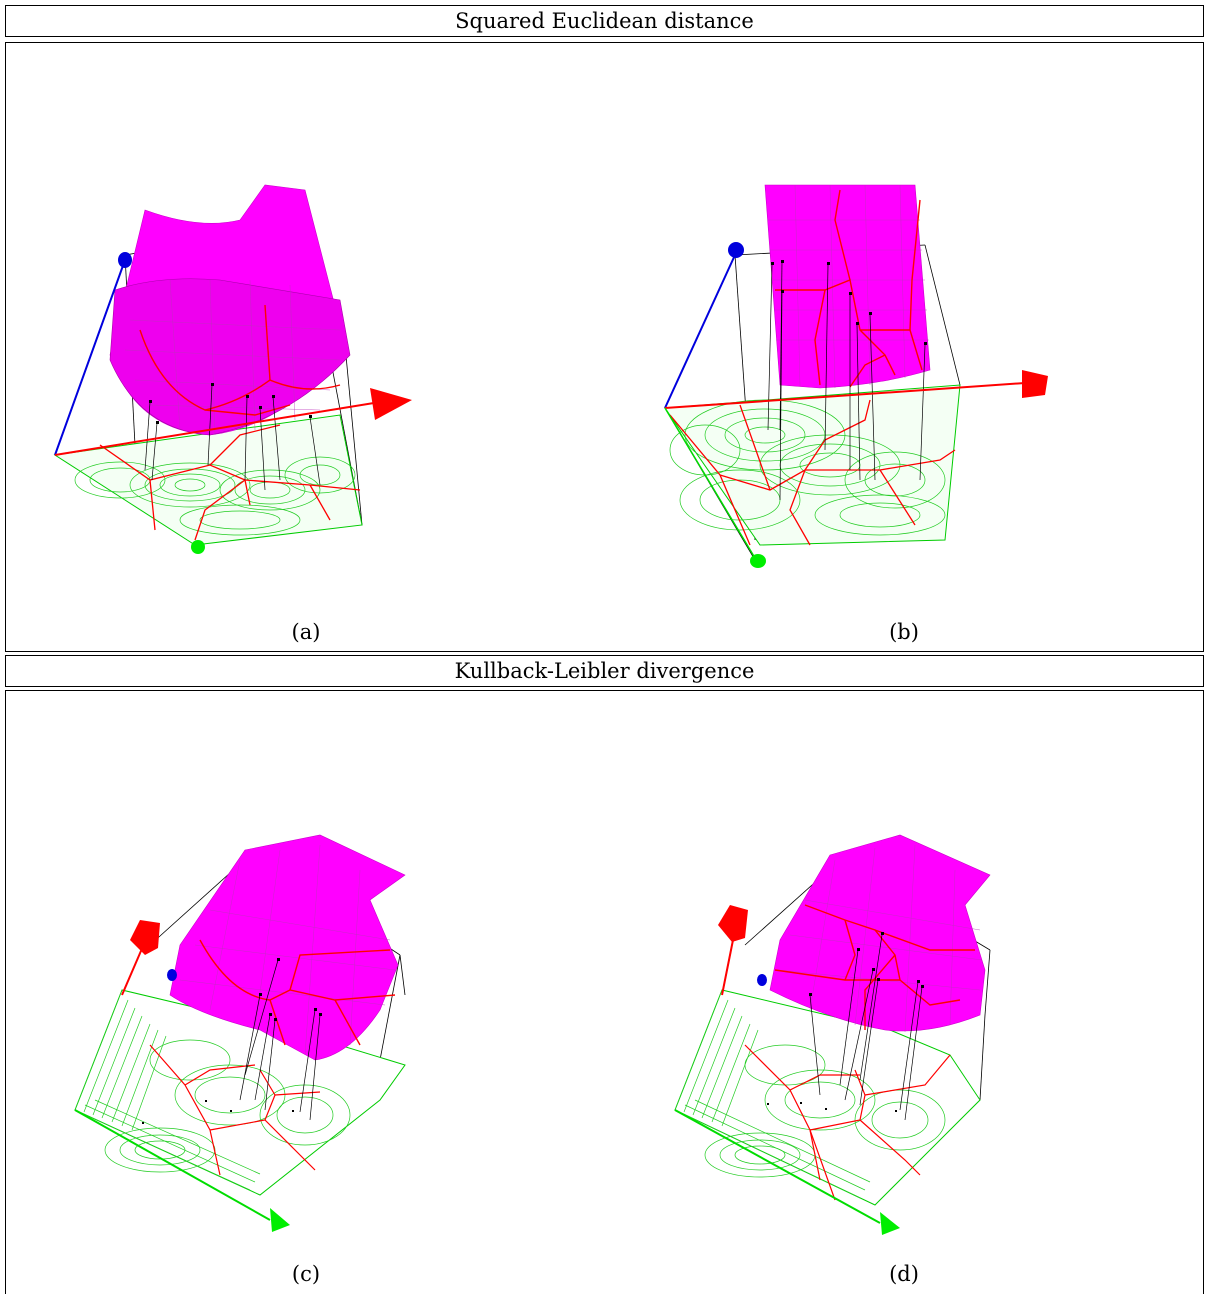 This screenshot has height=1294, width=1209. I want to click on section-title-euclidean: Squared Euclidean distance, so click(604, 21).